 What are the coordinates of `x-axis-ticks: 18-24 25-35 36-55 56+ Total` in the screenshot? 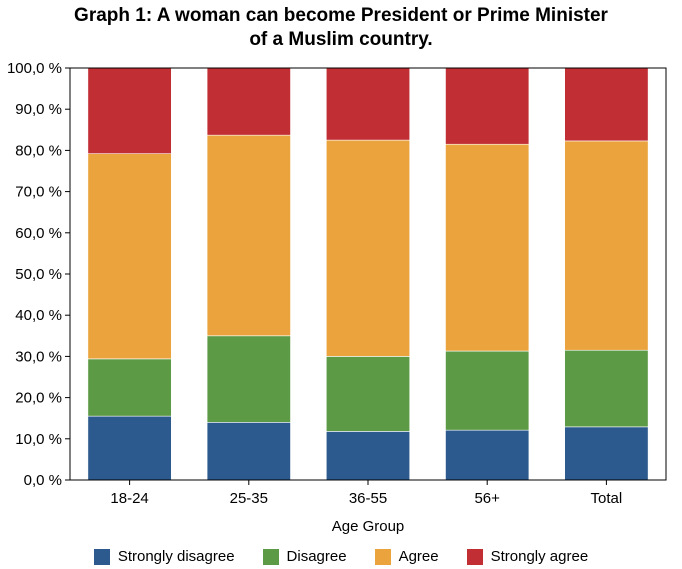 It's located at (366, 493).